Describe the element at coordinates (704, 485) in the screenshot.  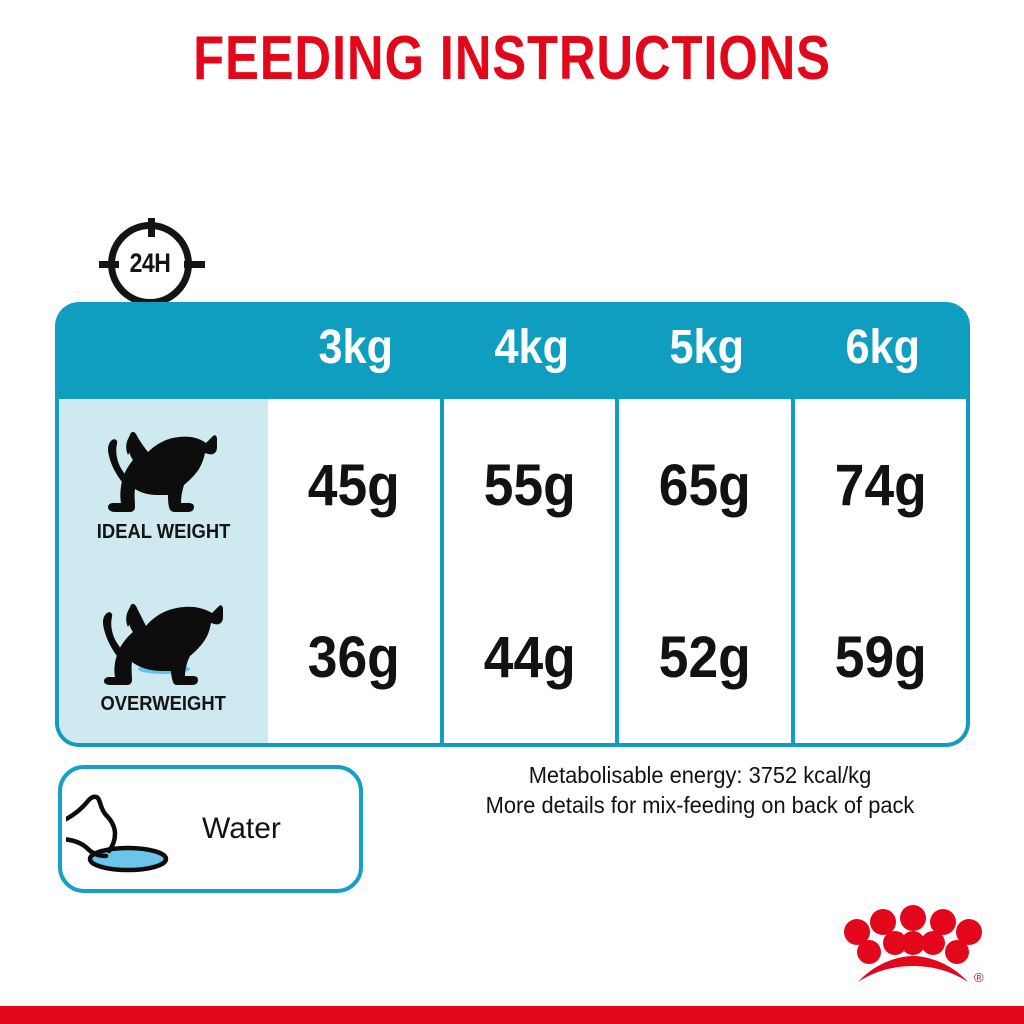
I see `cell-ideal-5kg: 65g` at that location.